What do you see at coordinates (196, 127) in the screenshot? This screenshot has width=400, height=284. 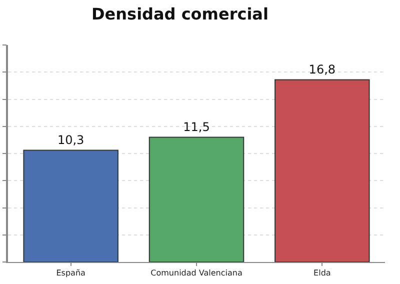 I see `data-label: 11,5` at bounding box center [196, 127].